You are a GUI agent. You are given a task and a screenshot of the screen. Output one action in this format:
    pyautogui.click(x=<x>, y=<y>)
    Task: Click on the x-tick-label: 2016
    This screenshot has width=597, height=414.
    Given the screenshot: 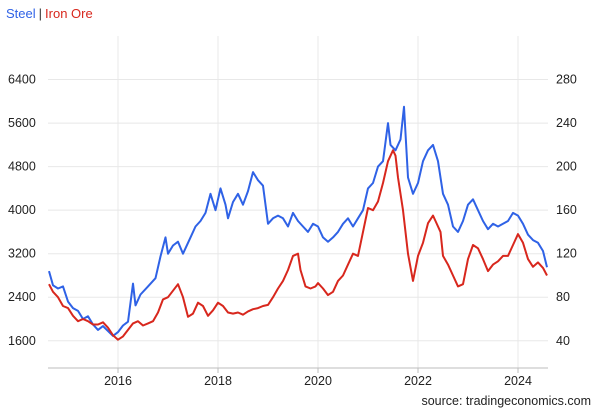 What is the action you would take?
    pyautogui.click(x=118, y=381)
    